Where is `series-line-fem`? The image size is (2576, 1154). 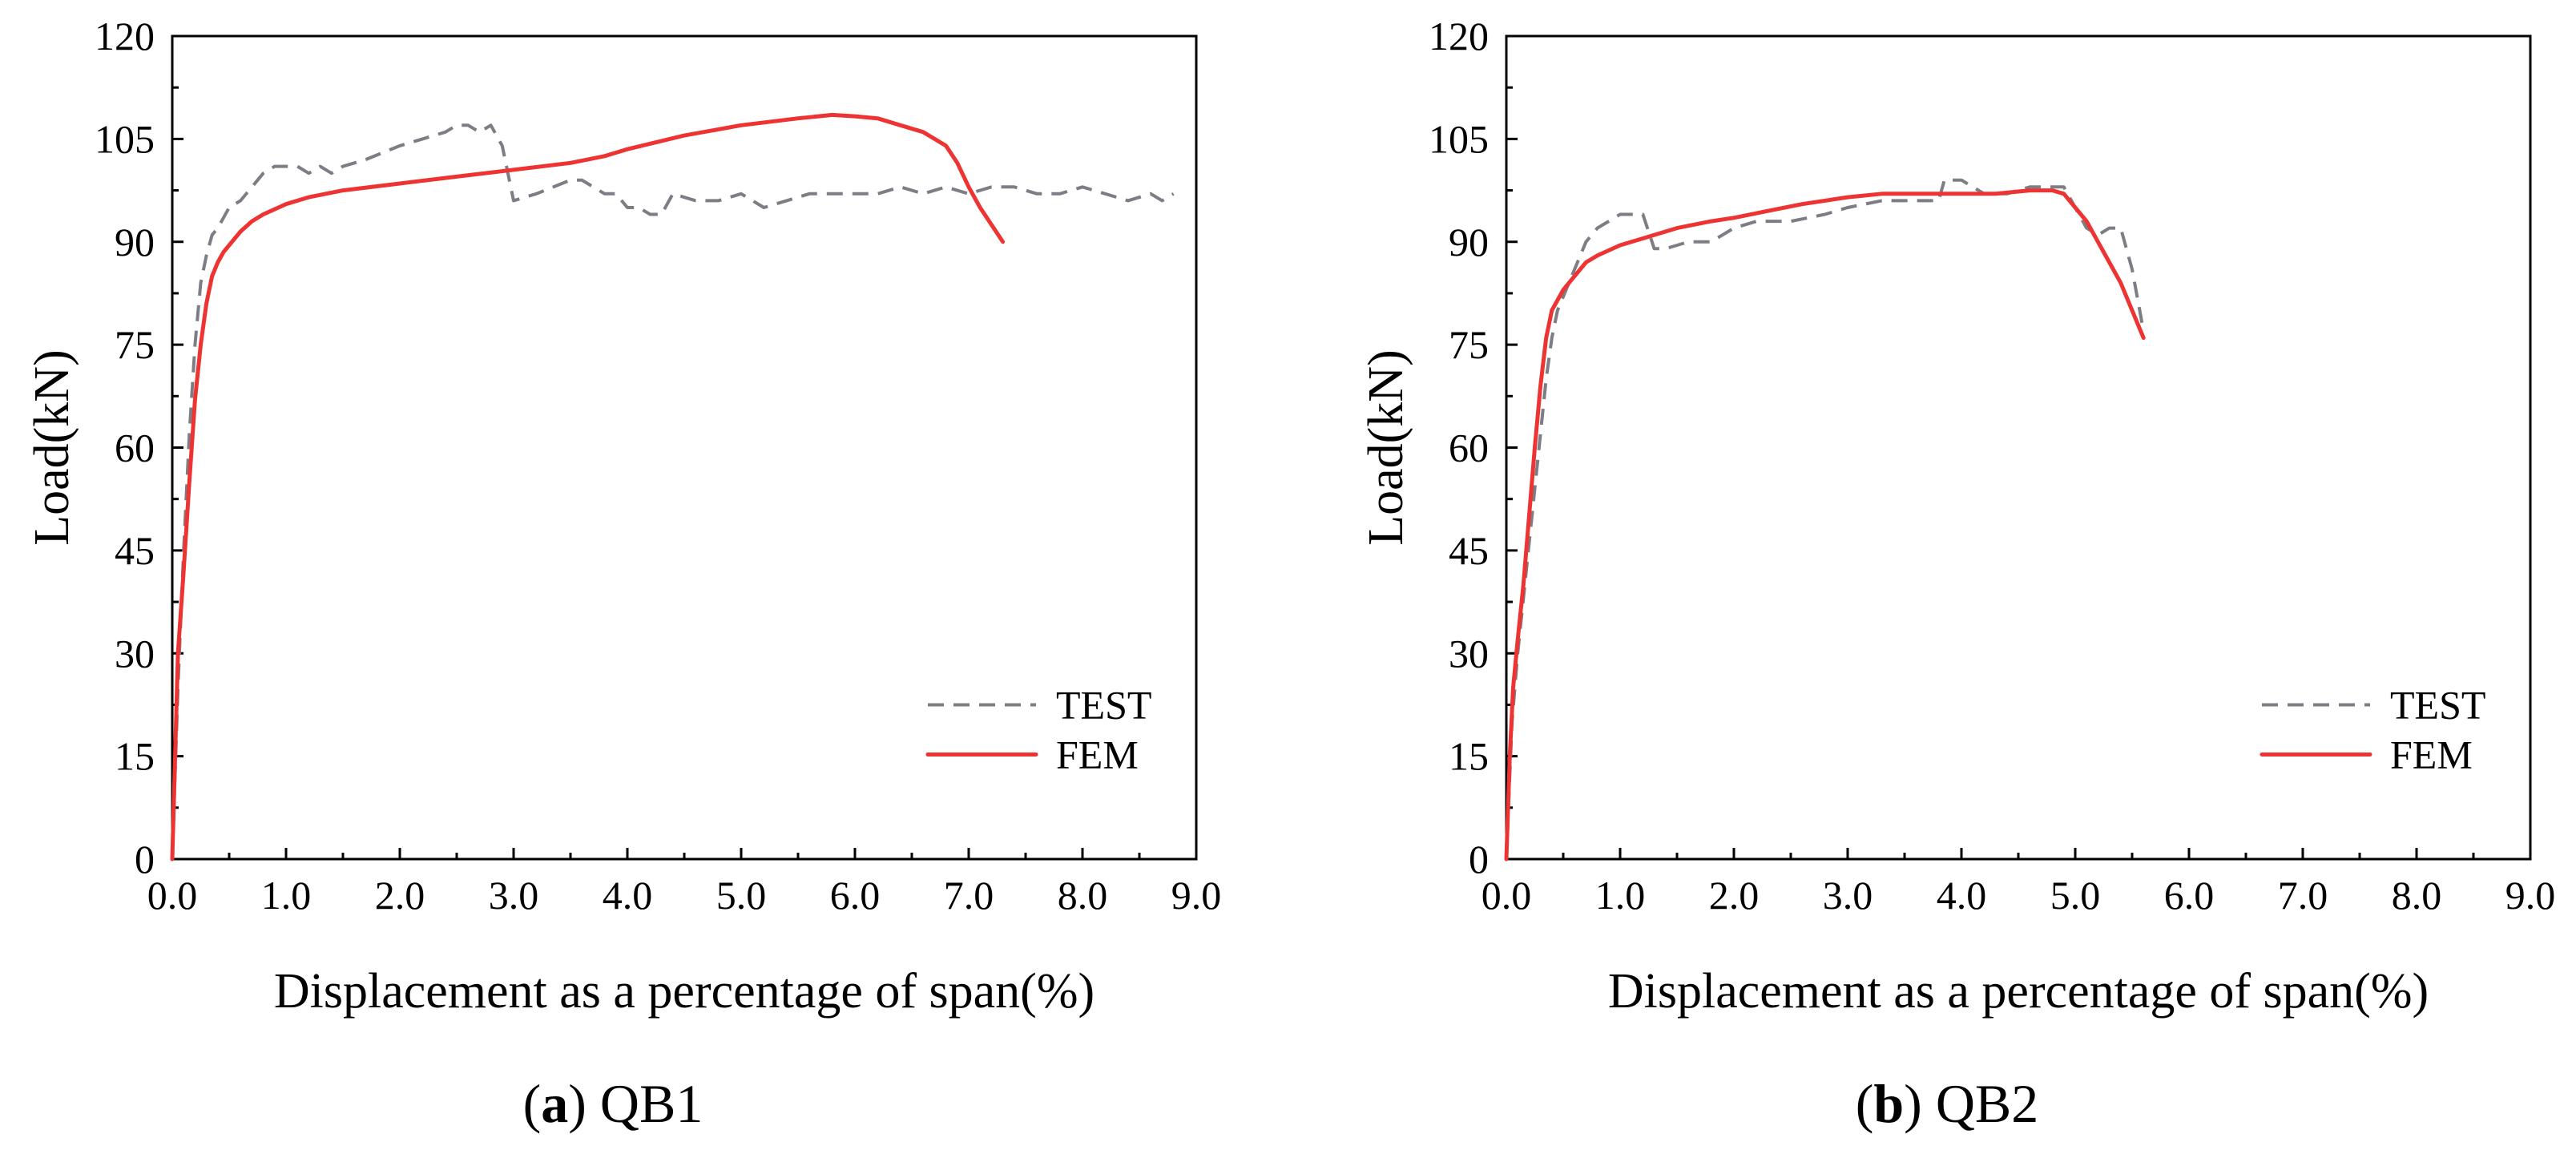
series-line-fem is located at coordinates (1825, 524).